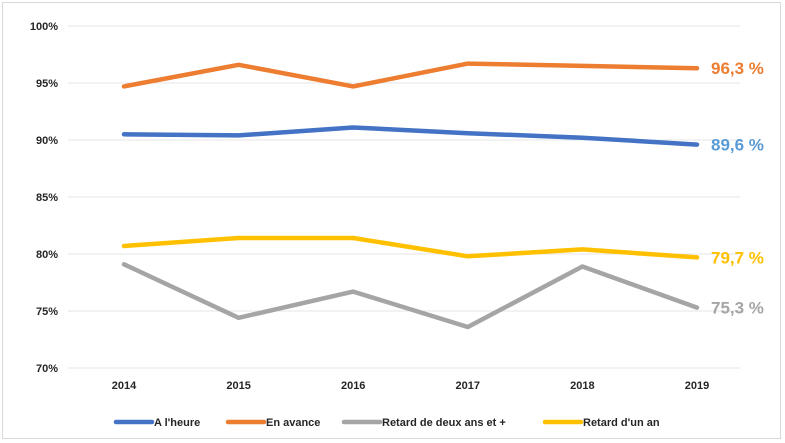 The image size is (785, 443). I want to click on x-tick-label: 2016, so click(353, 386).